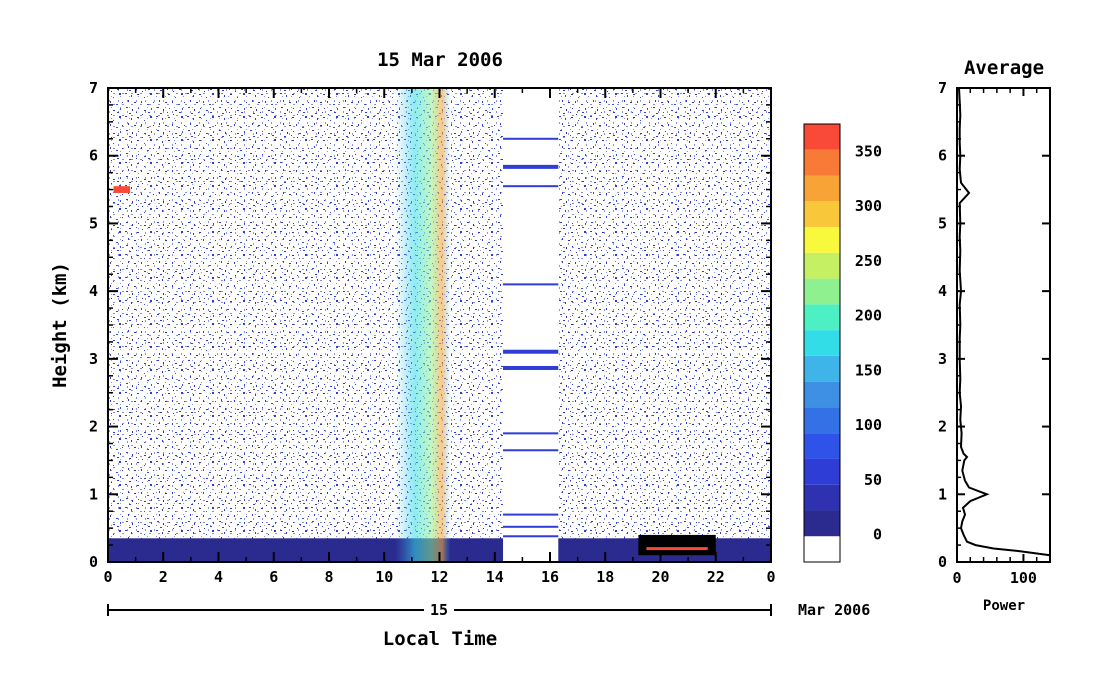 The height and width of the screenshot is (699, 1102). What do you see at coordinates (942, 291) in the screenshot?
I see `average-y-tick-label: 4` at bounding box center [942, 291].